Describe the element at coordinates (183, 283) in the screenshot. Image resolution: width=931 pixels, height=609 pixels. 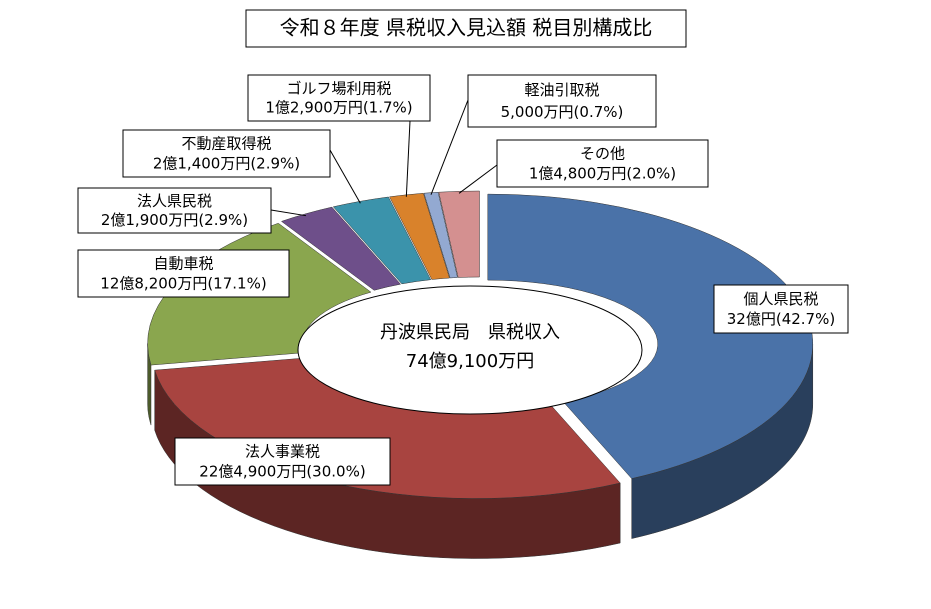
I see `value-label: 12億8,200万円(17.1%)` at that location.